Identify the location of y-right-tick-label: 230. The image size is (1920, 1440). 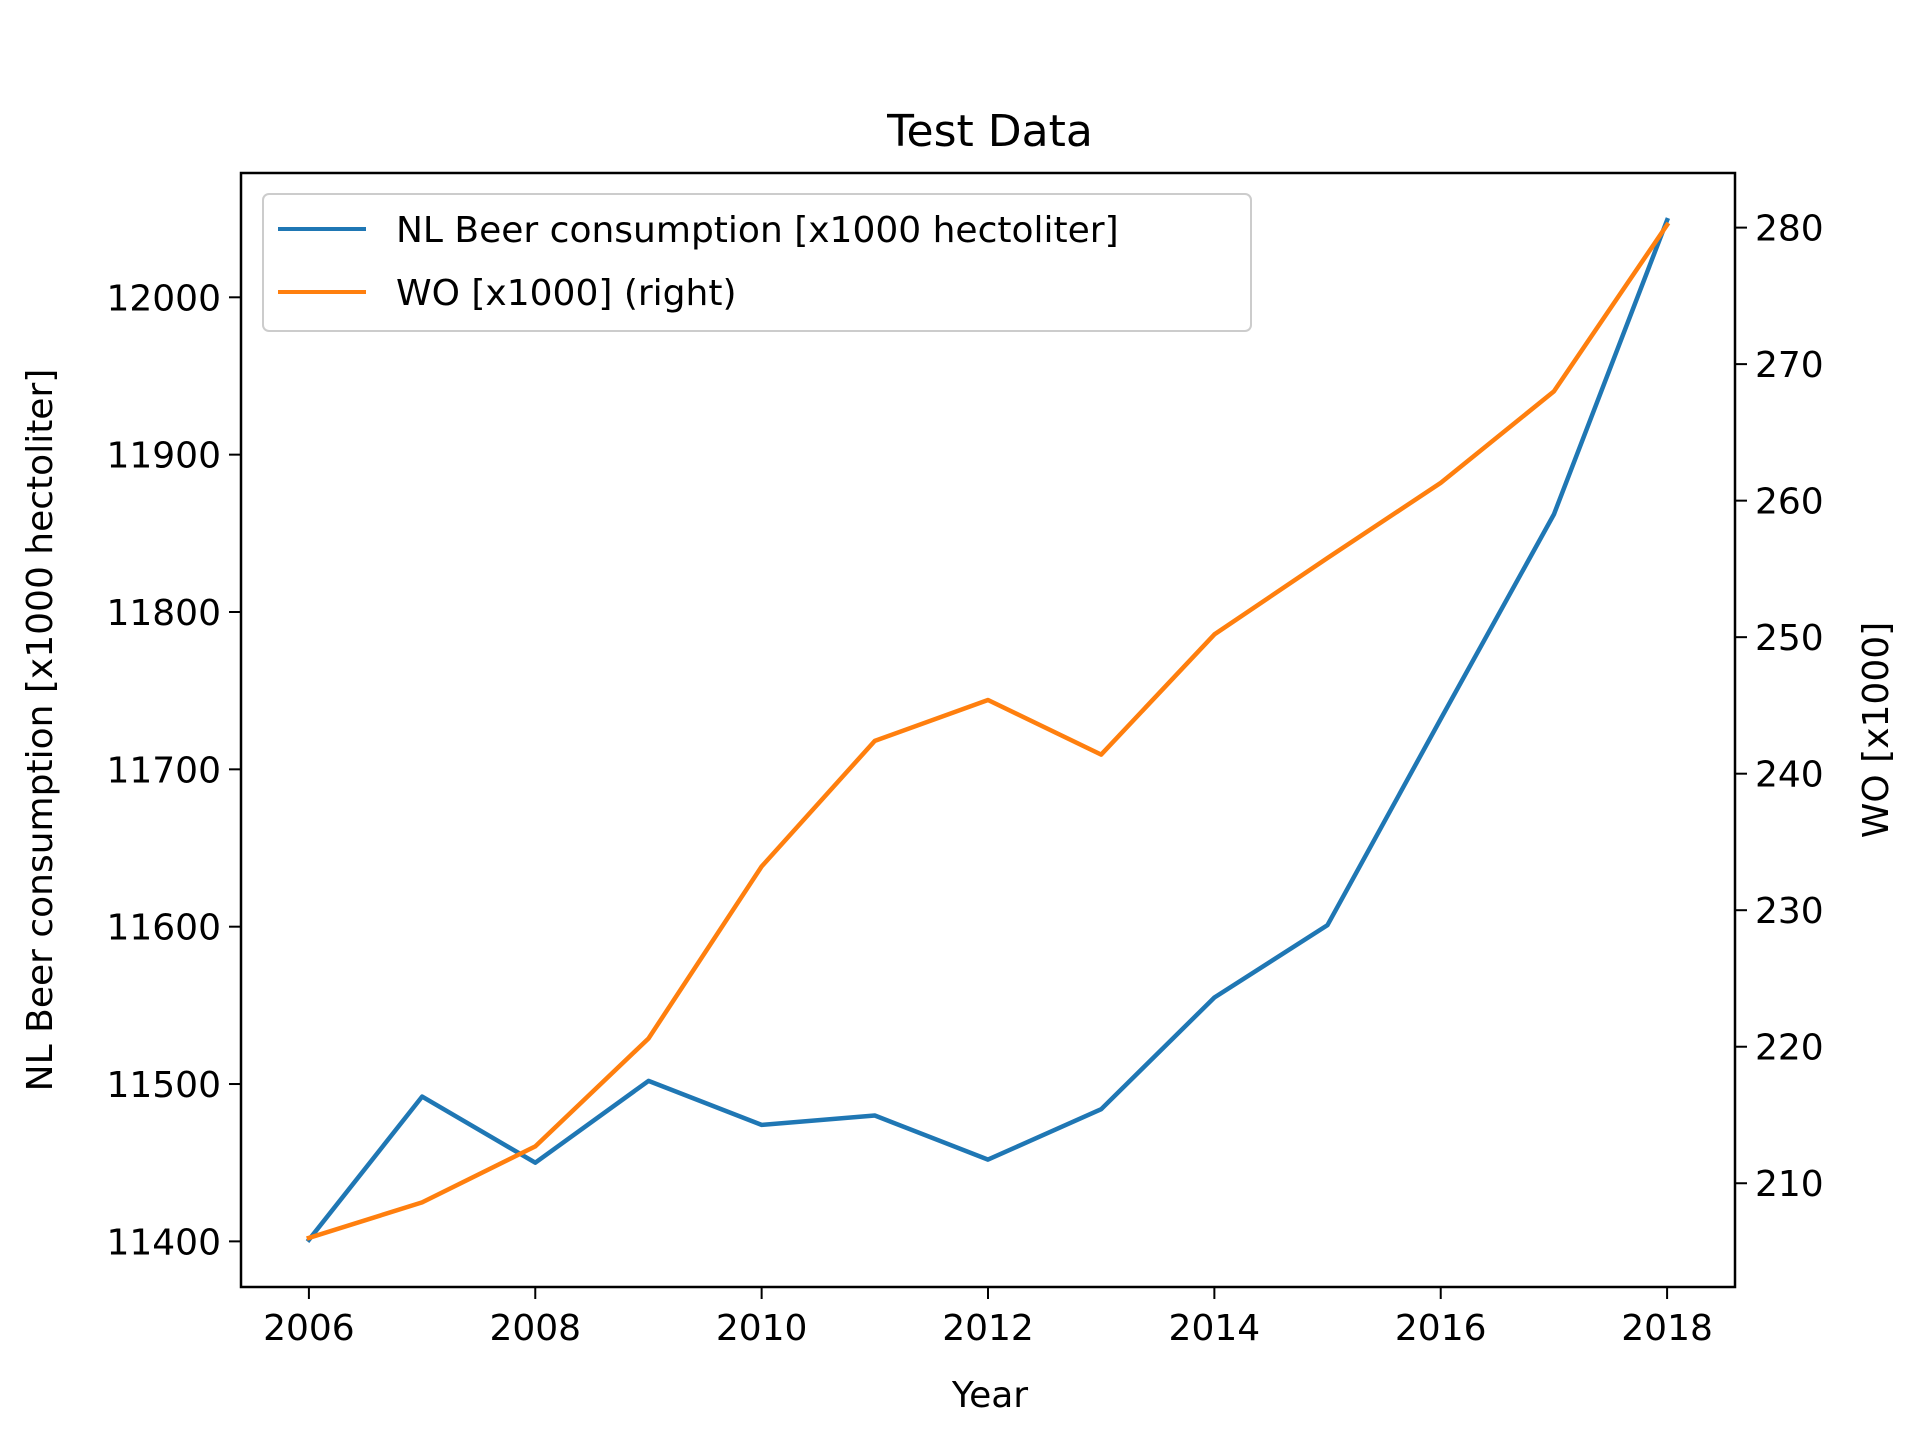
(1789, 911).